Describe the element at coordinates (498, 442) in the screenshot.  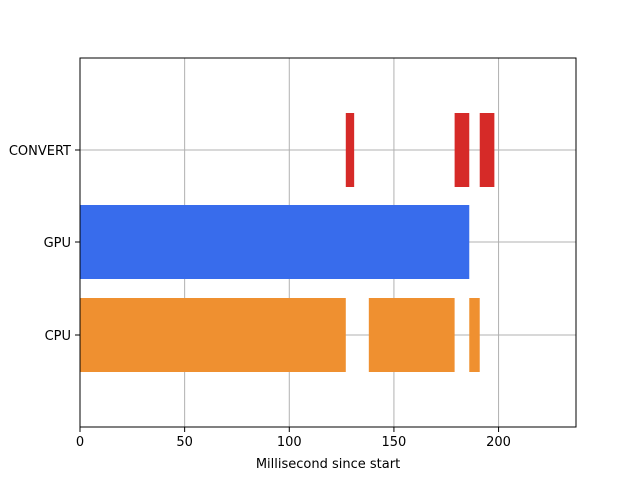
I see `x-tick-label: 200` at that location.